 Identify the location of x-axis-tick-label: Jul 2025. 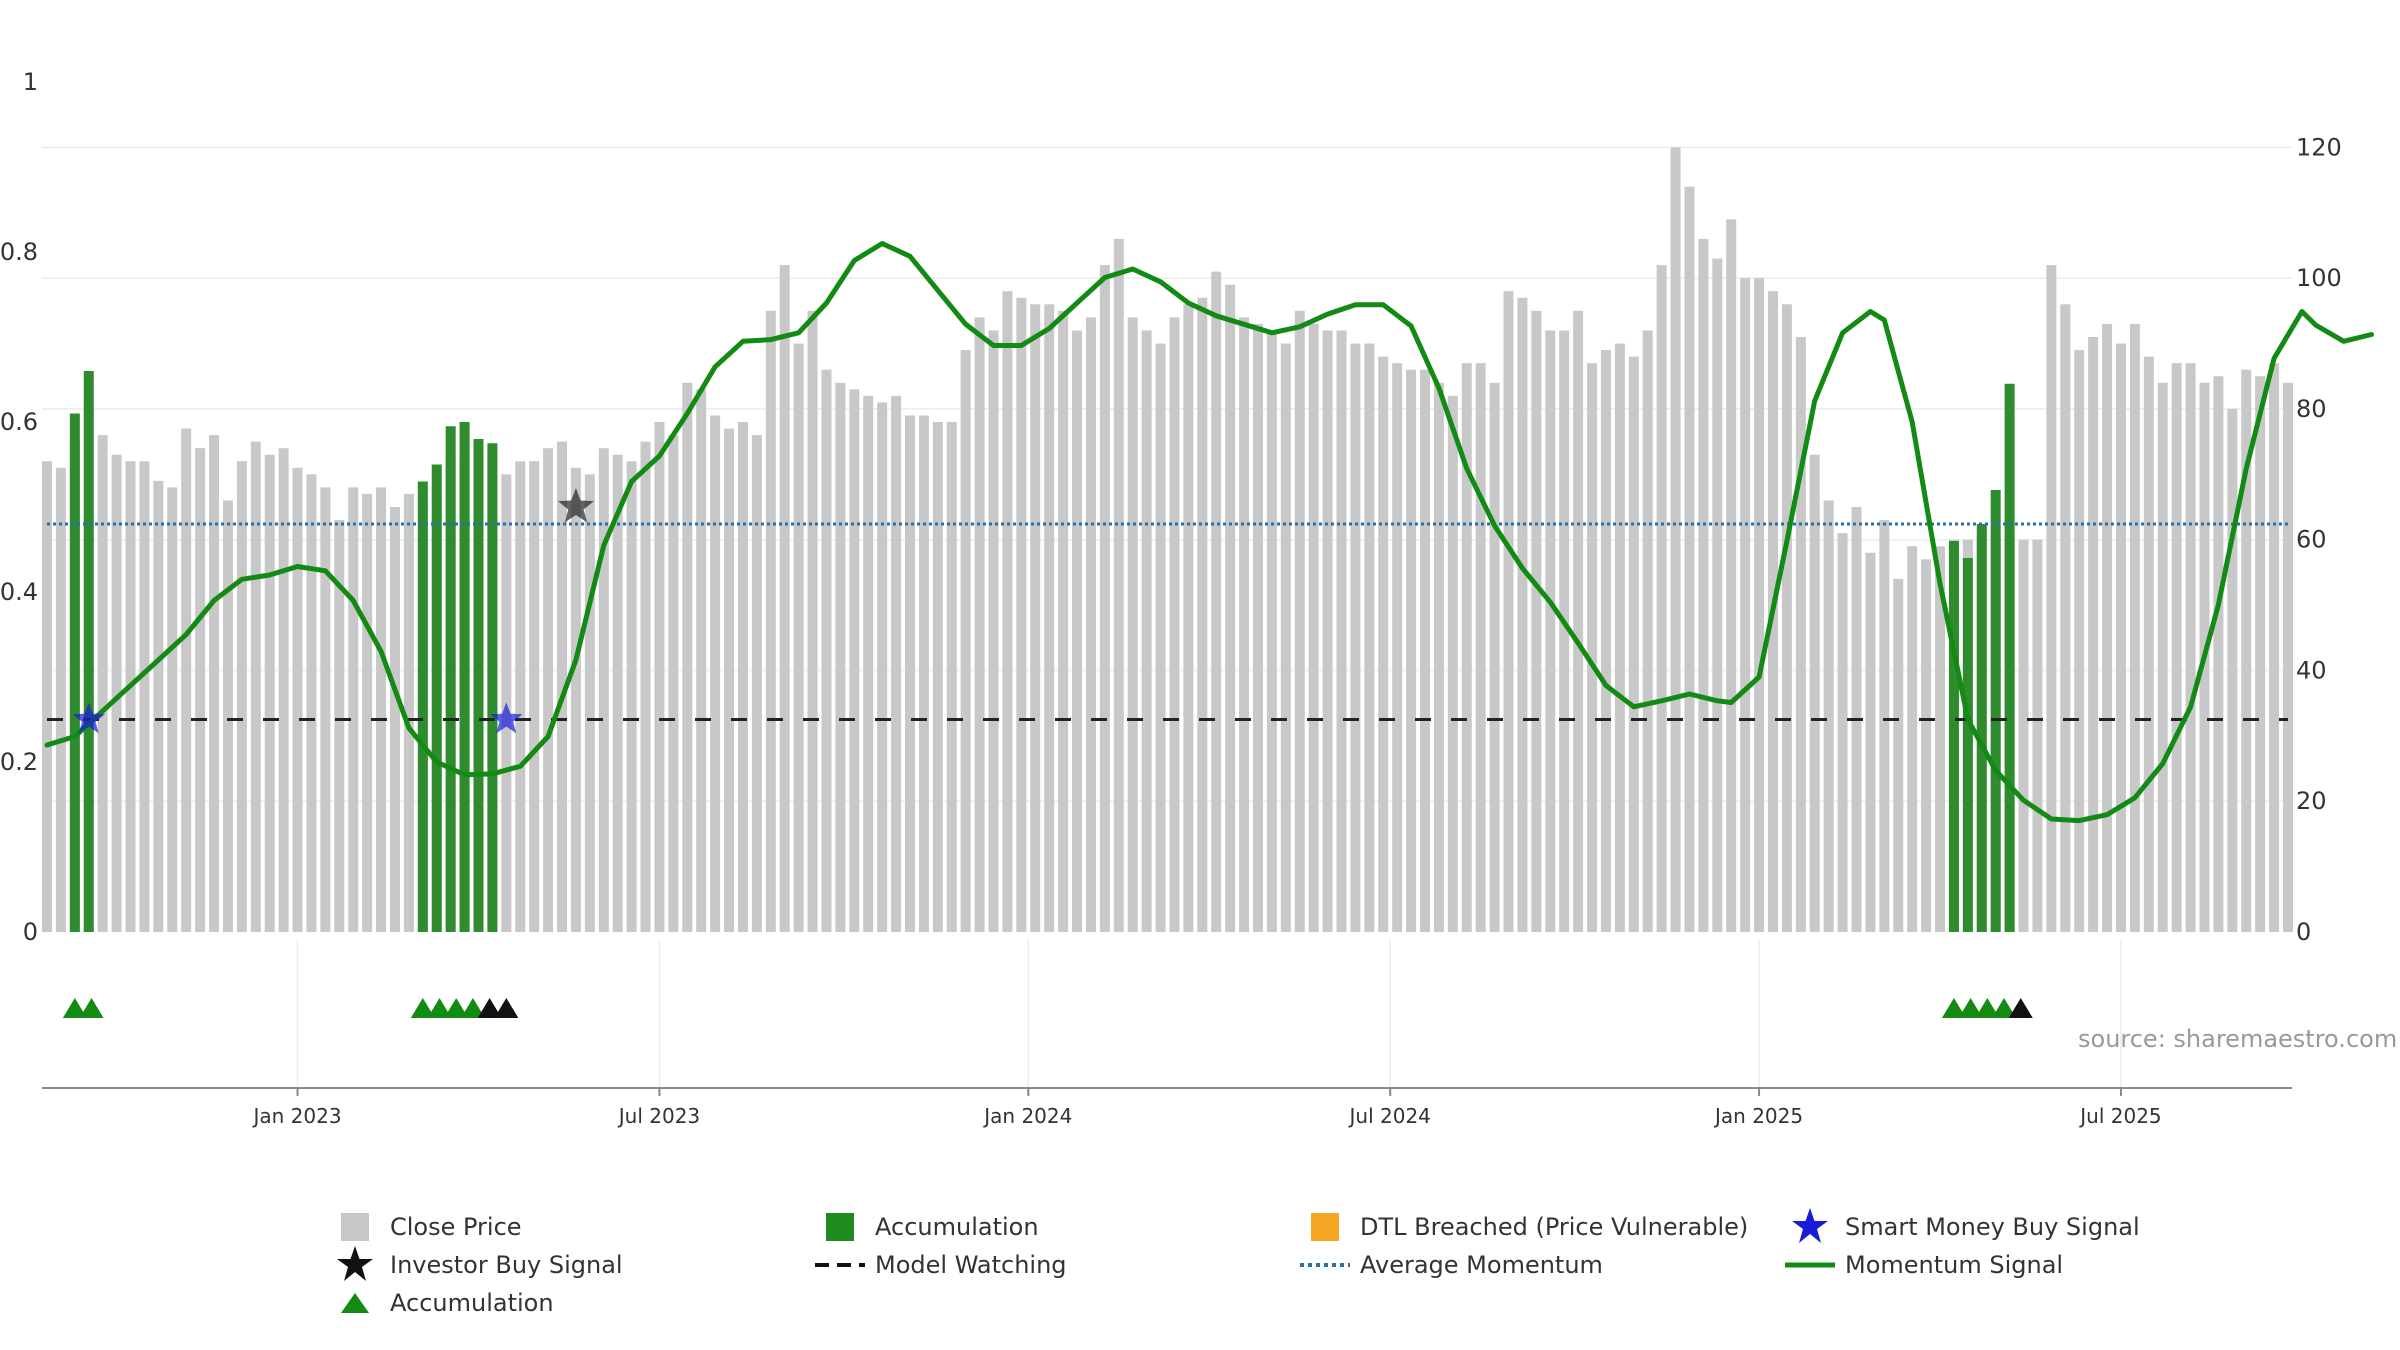
(2119, 1116).